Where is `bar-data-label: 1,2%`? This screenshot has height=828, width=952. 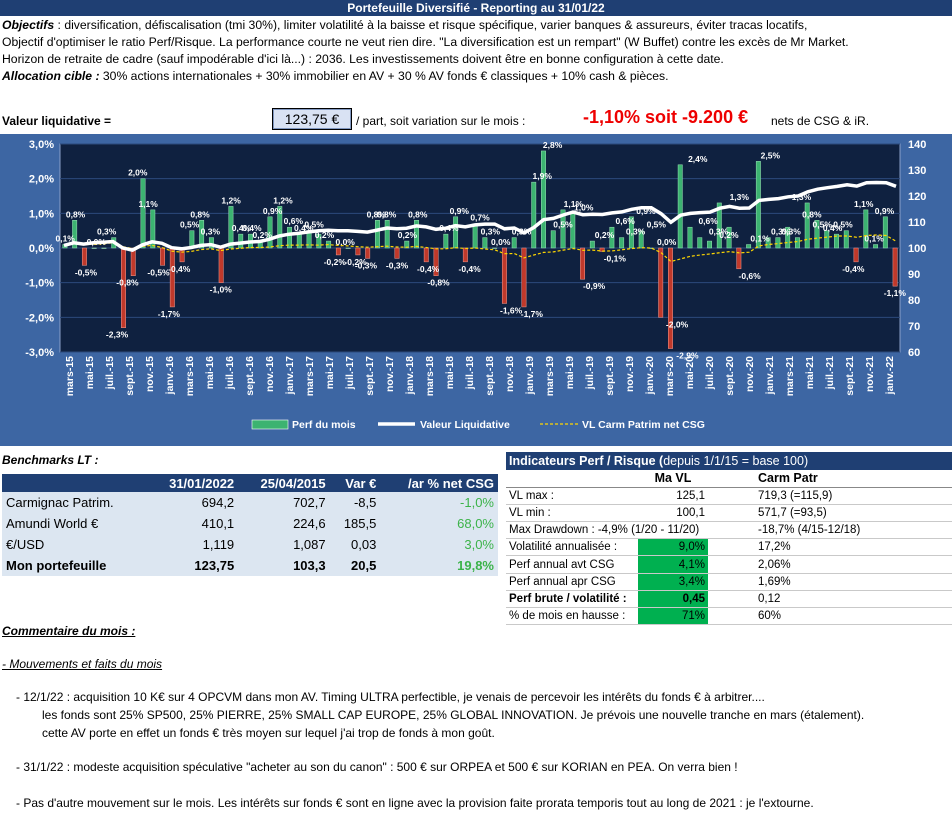 bar-data-label: 1,2% is located at coordinates (231, 200).